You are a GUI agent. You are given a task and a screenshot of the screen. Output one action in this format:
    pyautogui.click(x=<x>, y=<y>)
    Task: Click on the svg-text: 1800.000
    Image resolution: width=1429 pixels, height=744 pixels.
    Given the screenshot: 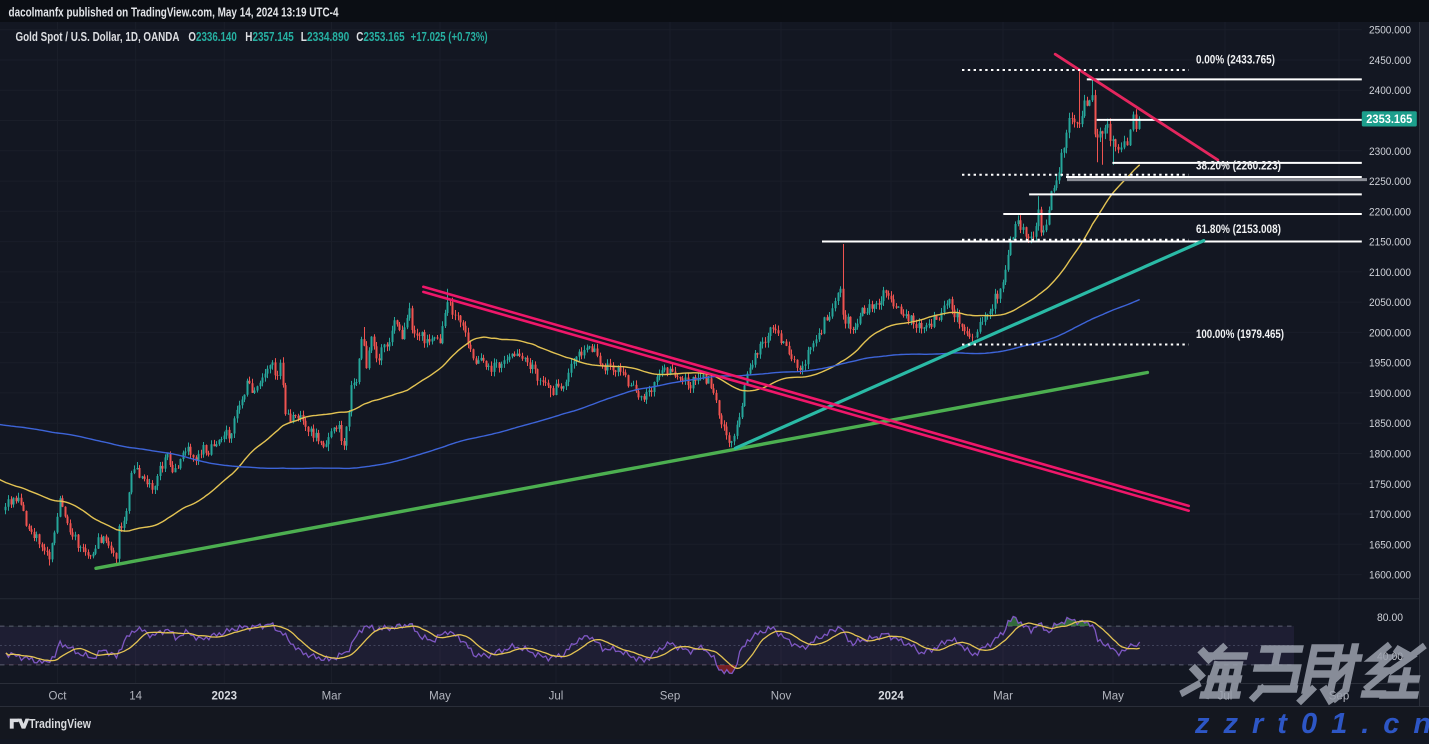 What is the action you would take?
    pyautogui.click(x=1390, y=455)
    